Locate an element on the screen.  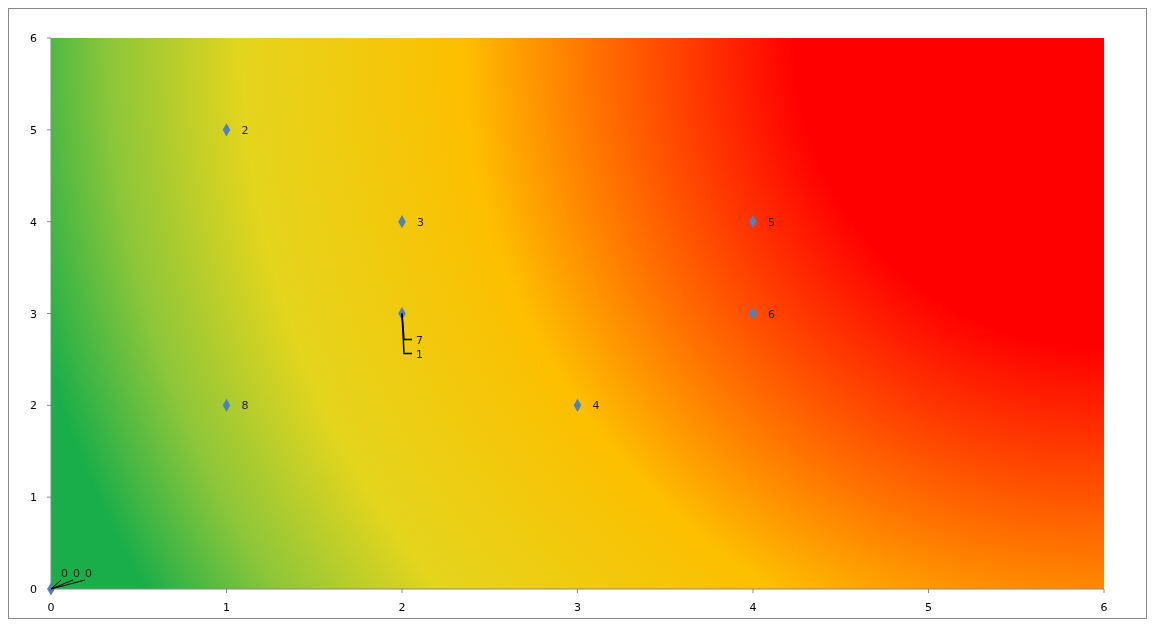
annotation: 2 is located at coordinates (245, 130).